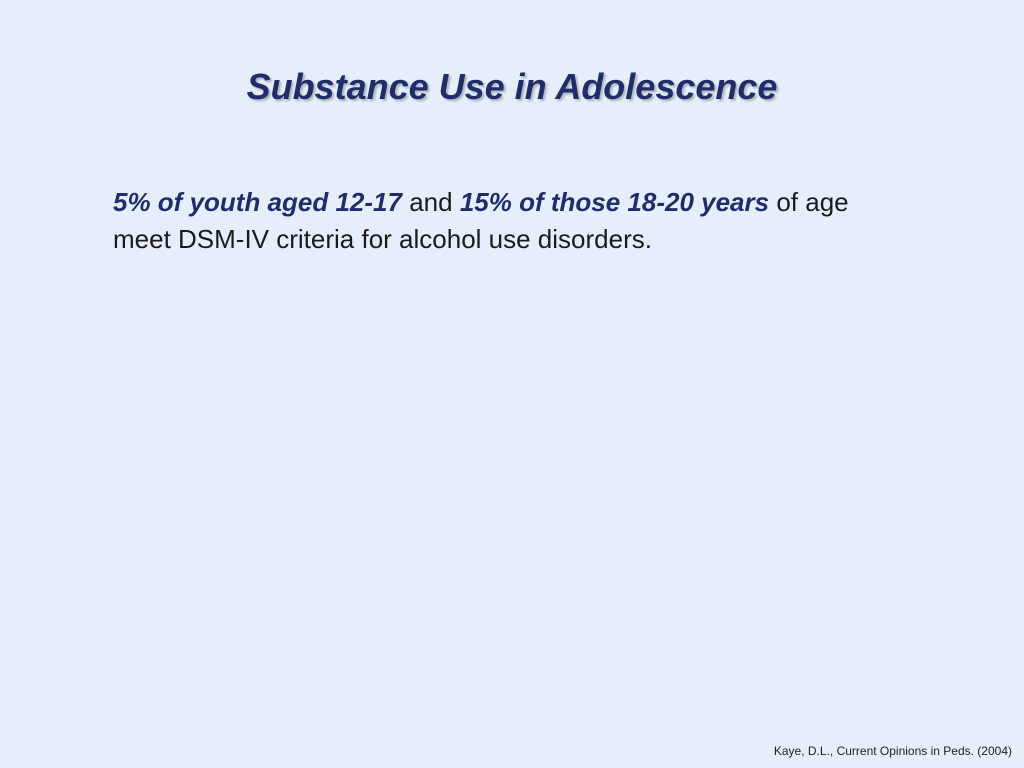 The height and width of the screenshot is (768, 1024). I want to click on emphasis-text: 5% of youth aged 12-17, so click(257, 202).